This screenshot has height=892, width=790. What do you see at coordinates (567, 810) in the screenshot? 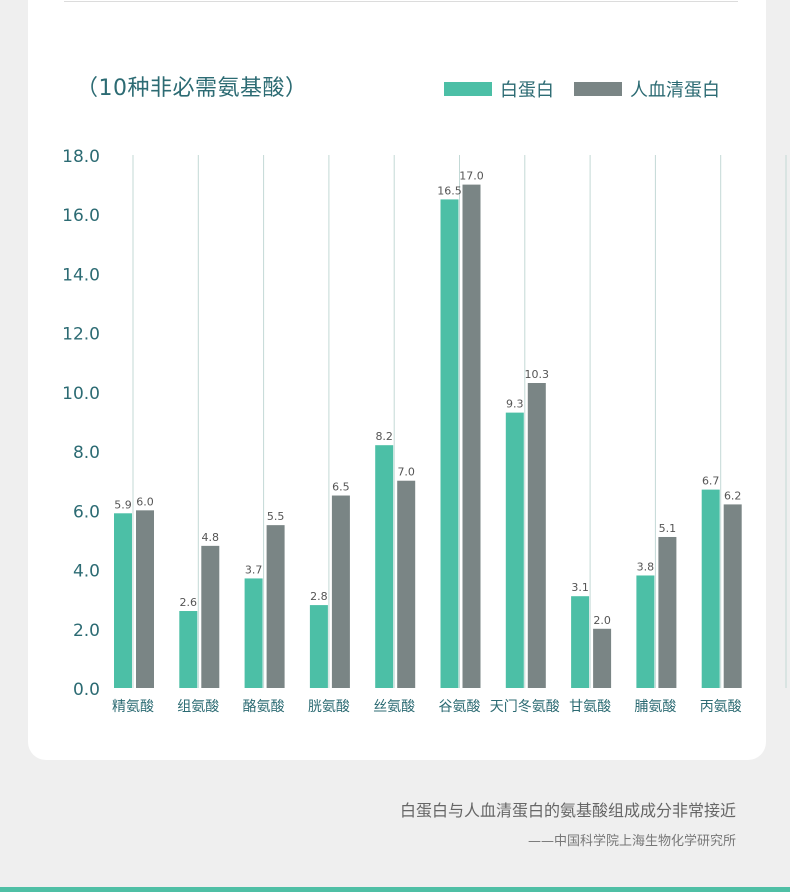
I see `footer-quote: 白蛋白与人血清蛋白的氨基酸组成成分非常接近` at bounding box center [567, 810].